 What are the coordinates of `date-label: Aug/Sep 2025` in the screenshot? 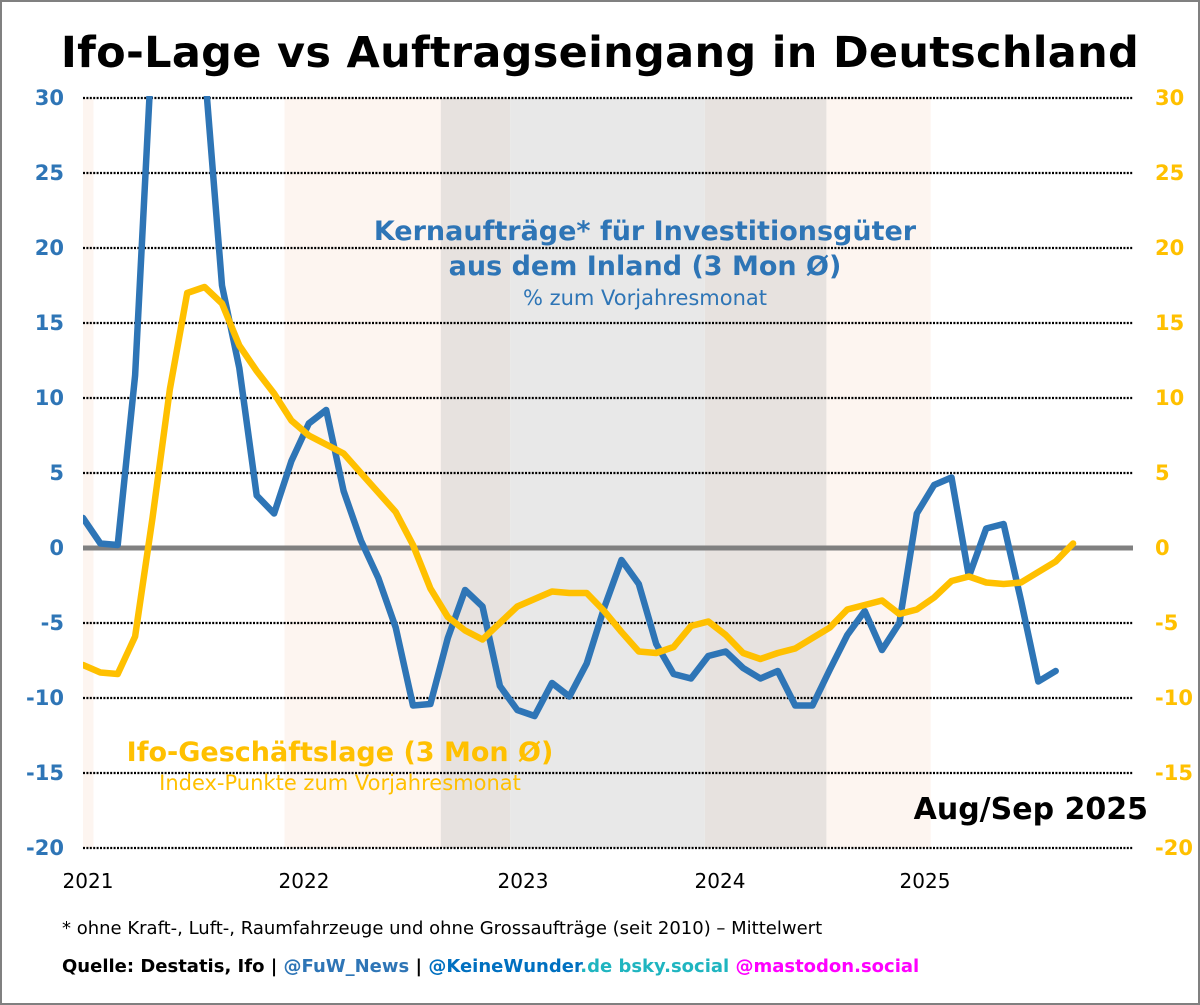 It's located at (1030, 809).